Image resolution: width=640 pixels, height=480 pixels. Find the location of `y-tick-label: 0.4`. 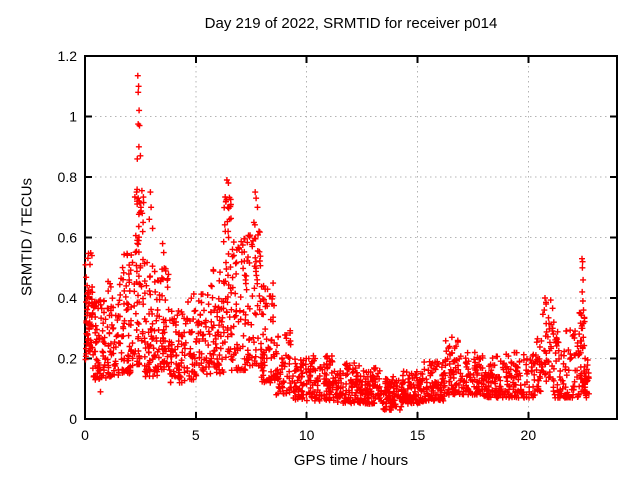

y-tick-label: 0.4 is located at coordinates (68, 298).